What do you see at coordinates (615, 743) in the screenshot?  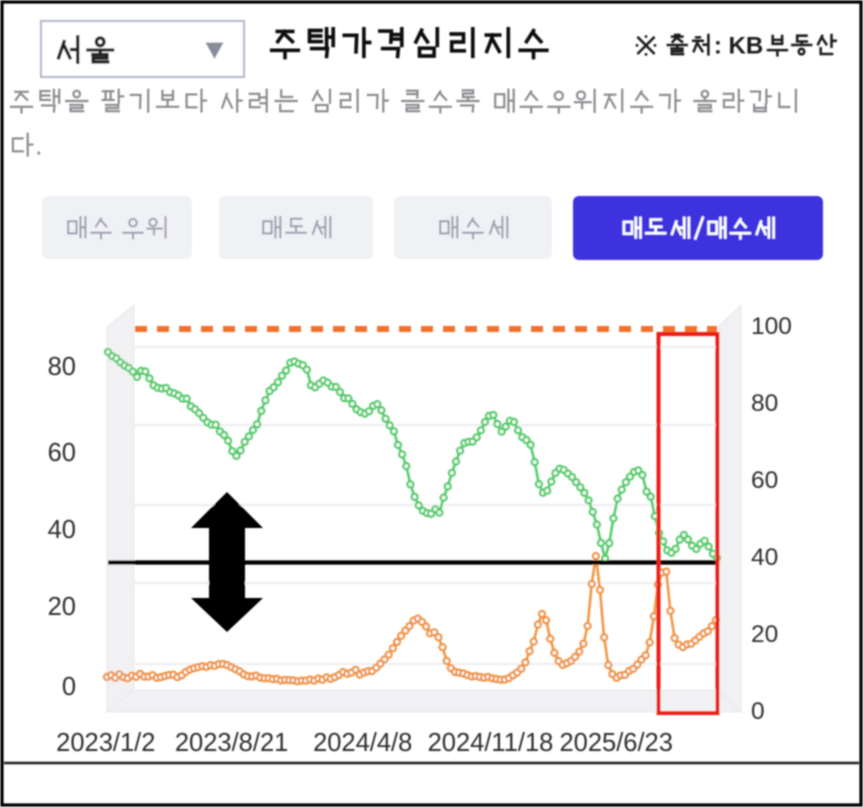 I see `svg-text: 2025/6/23` at bounding box center [615, 743].